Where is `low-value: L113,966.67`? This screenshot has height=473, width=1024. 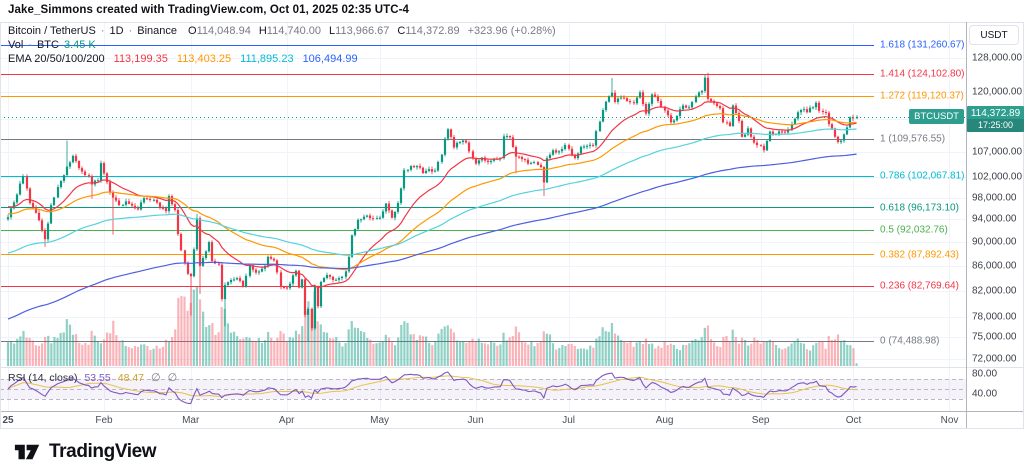
low-value: L113,966.67 is located at coordinates (359, 31).